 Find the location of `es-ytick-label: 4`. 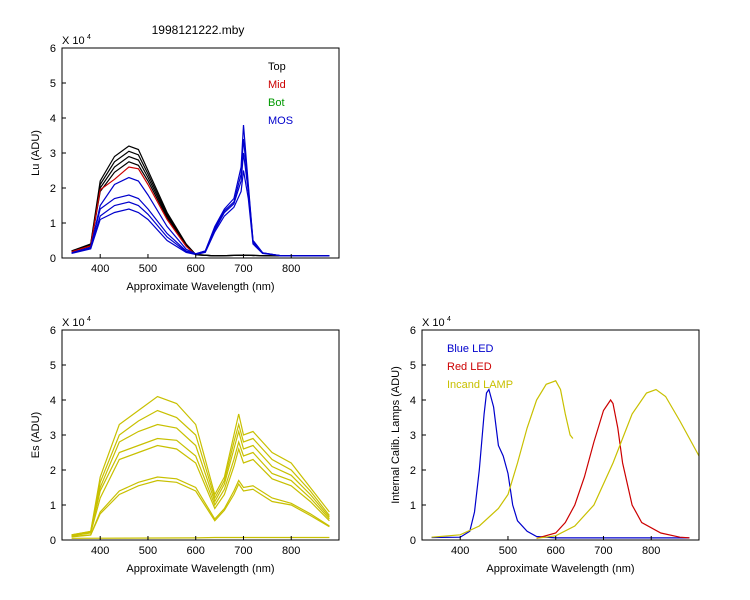

es-ytick-label: 4 is located at coordinates (53, 401).